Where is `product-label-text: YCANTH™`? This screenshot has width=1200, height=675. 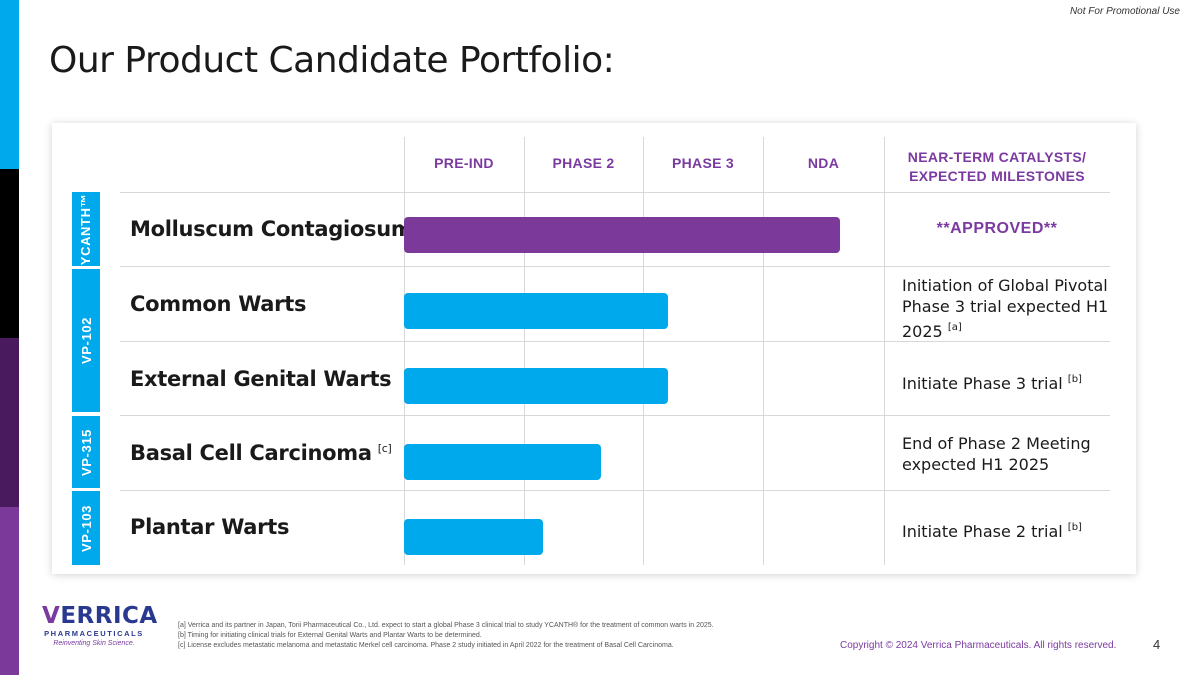 product-label-text: YCANTH™ is located at coordinates (86, 229).